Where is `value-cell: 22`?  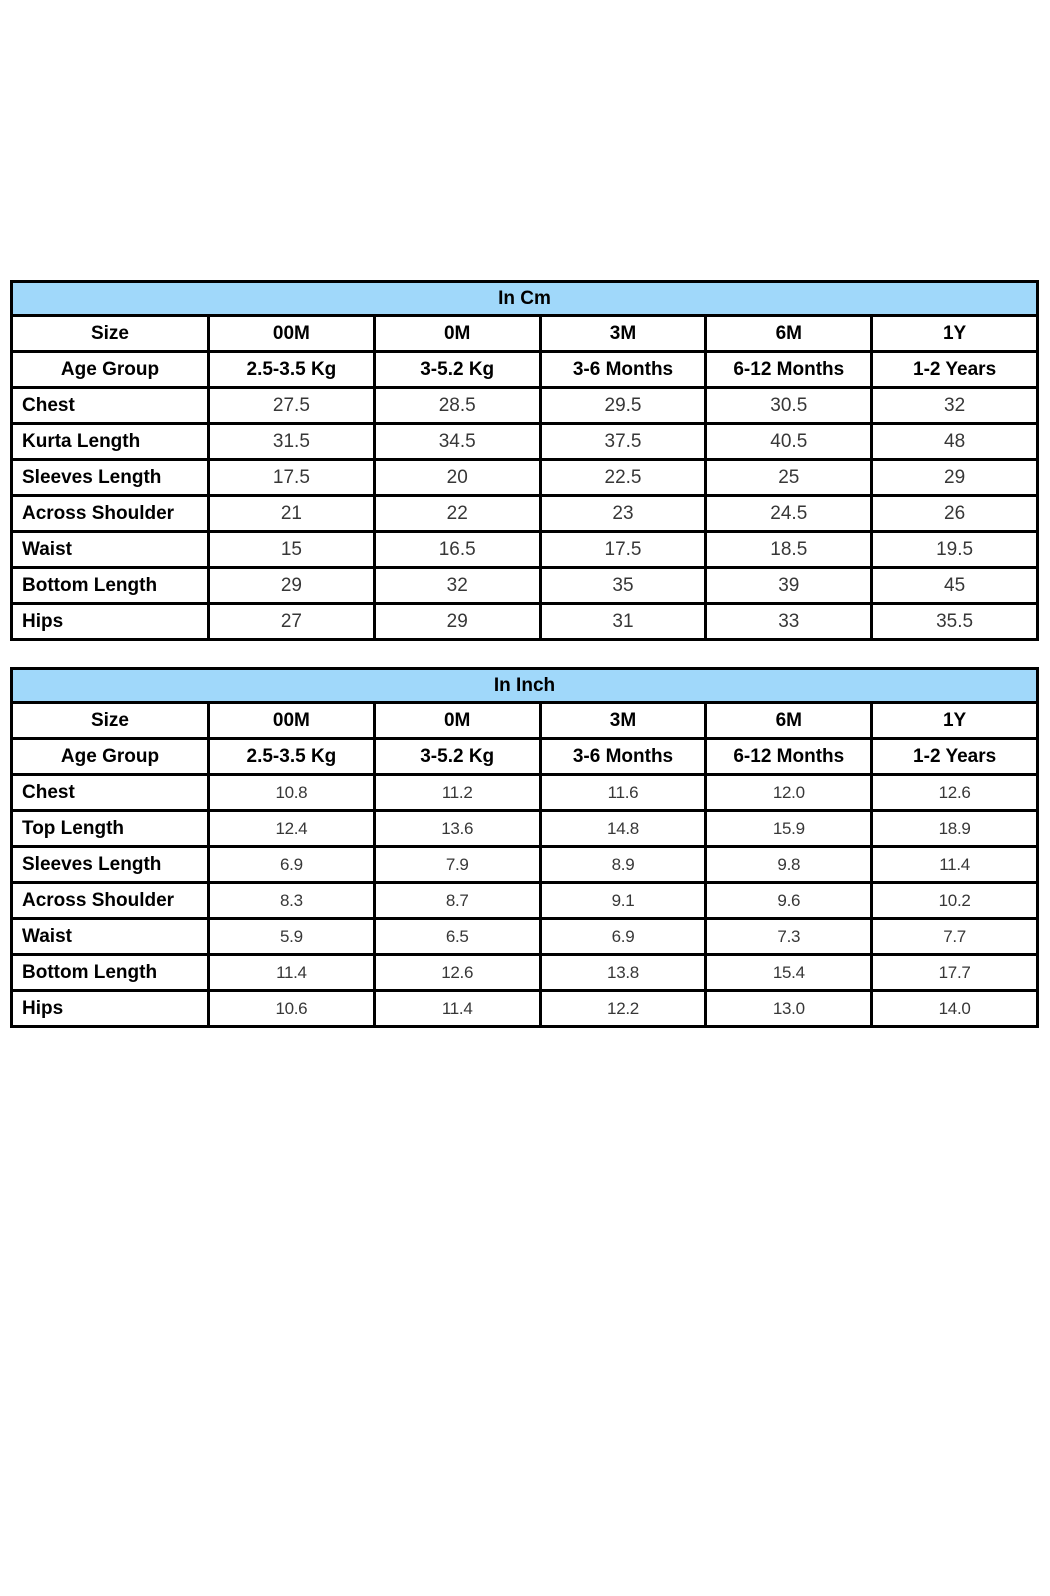
value-cell: 22 is located at coordinates (457, 513).